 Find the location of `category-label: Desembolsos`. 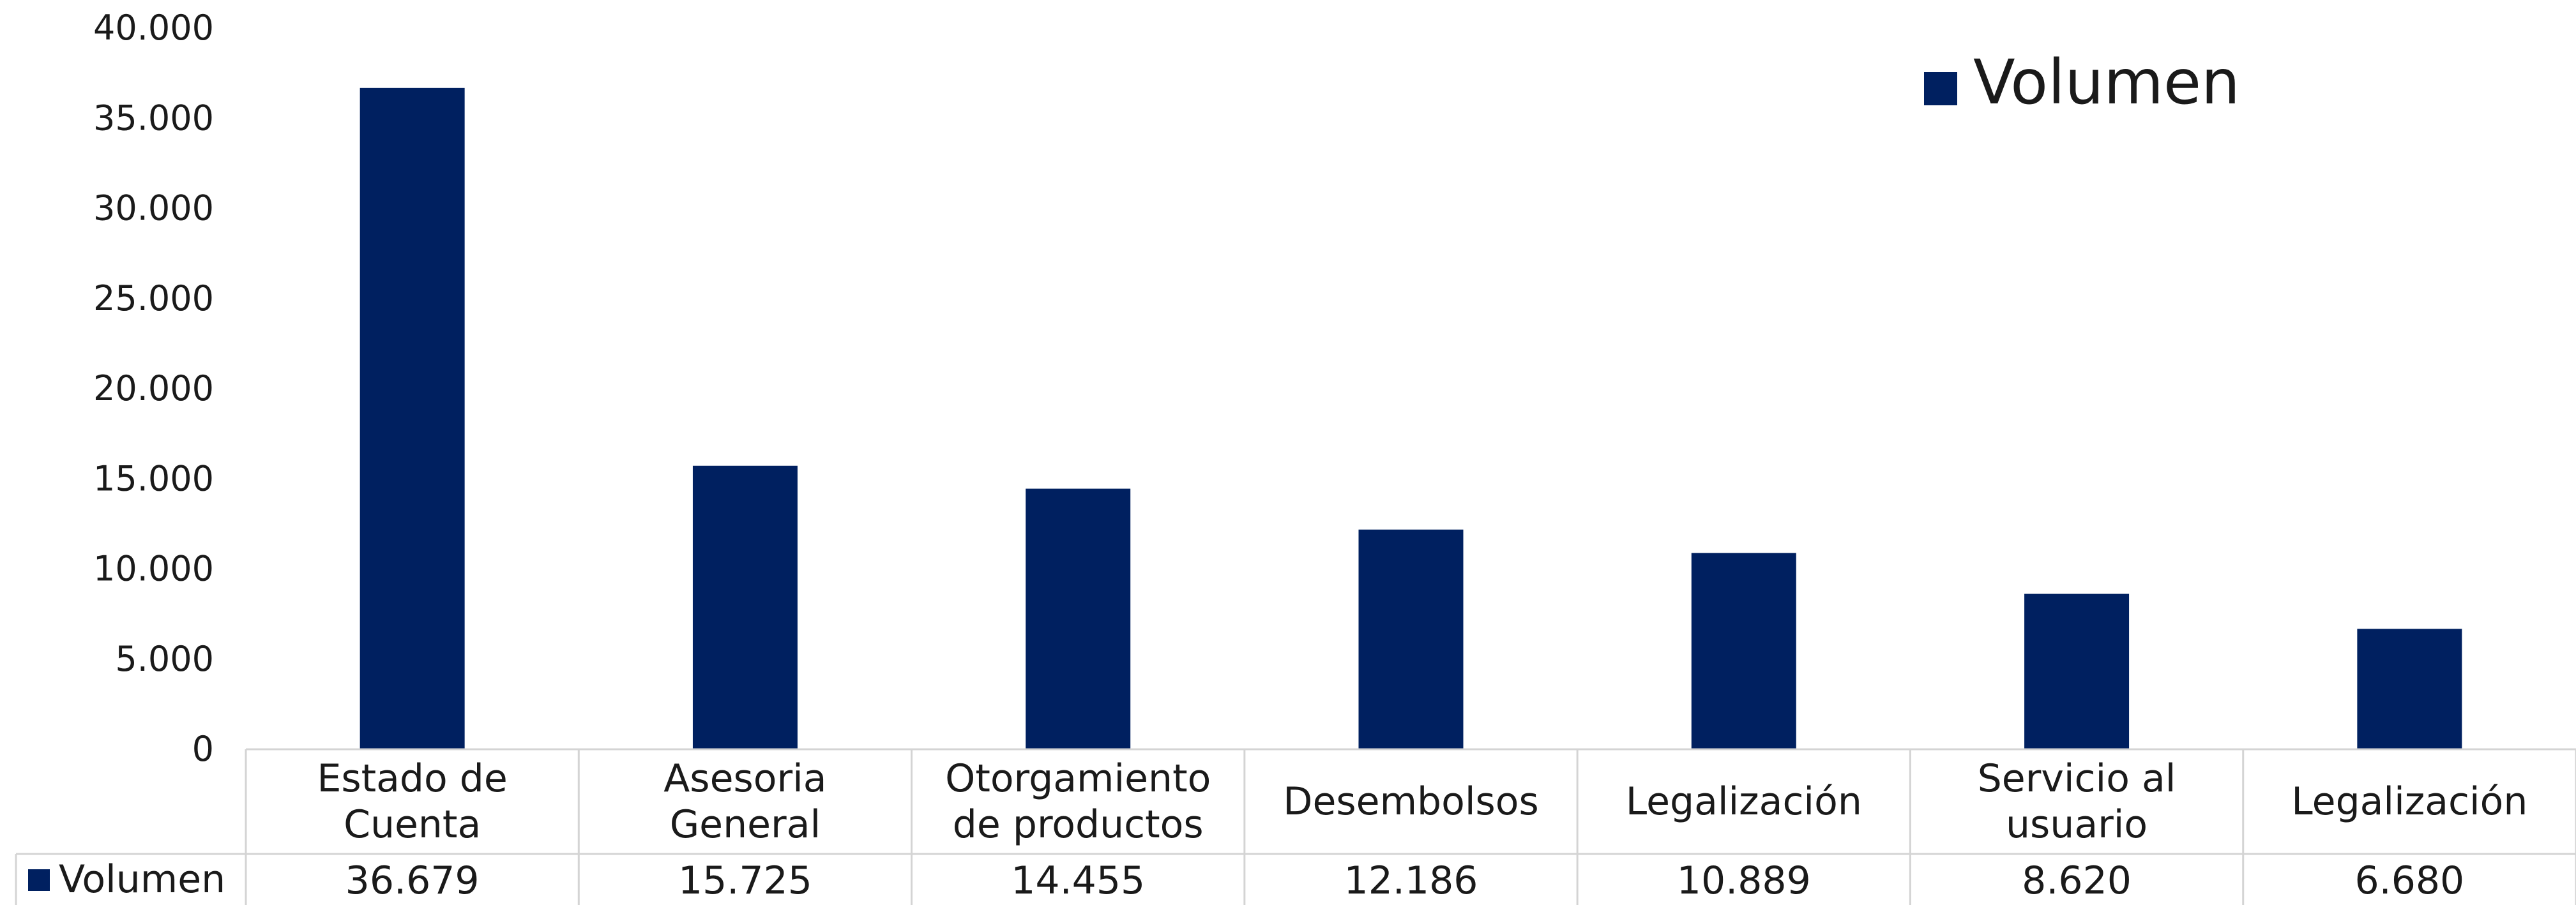

category-label: Desembolsos is located at coordinates (1411, 801).